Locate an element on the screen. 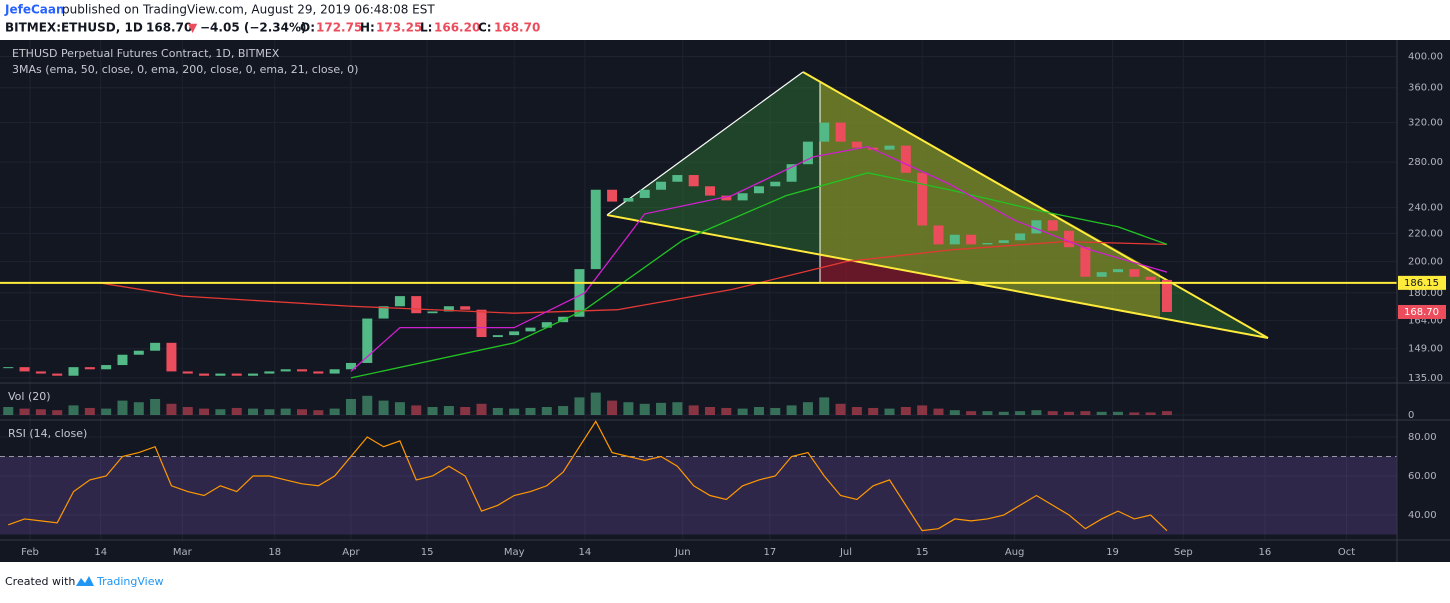 This screenshot has height=603, width=1450. y-tick-label: 40.00 is located at coordinates (1422, 515).